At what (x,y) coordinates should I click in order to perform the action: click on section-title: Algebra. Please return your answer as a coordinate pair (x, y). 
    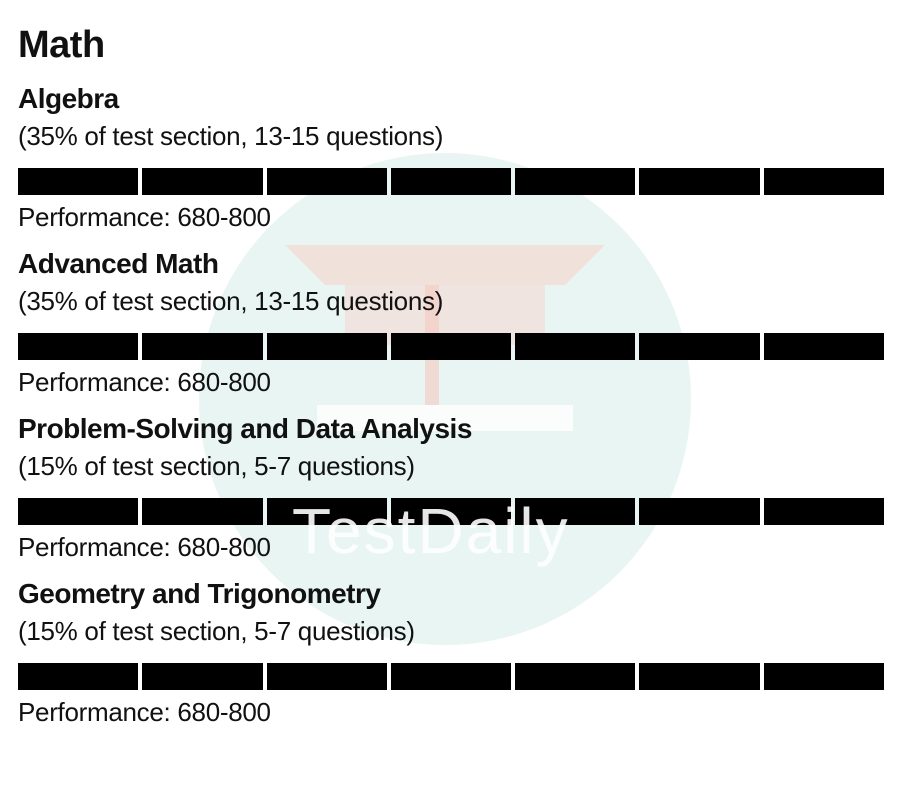
    Looking at the image, I should click on (68, 98).